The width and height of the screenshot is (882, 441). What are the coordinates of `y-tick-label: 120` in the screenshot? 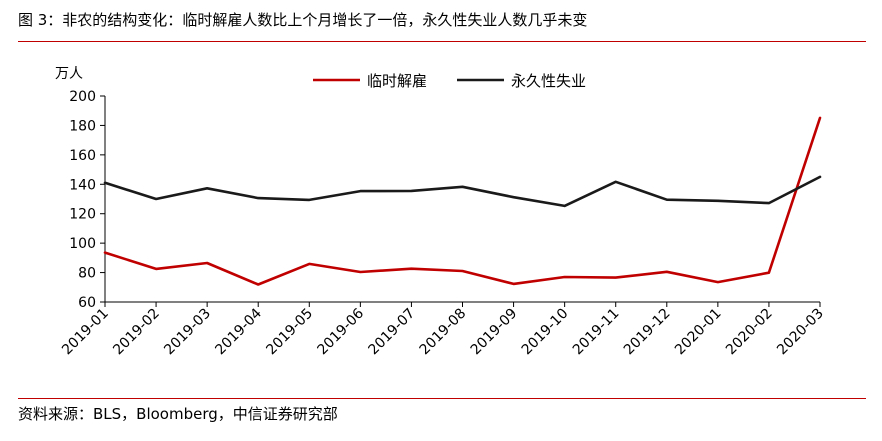 It's located at (82, 215).